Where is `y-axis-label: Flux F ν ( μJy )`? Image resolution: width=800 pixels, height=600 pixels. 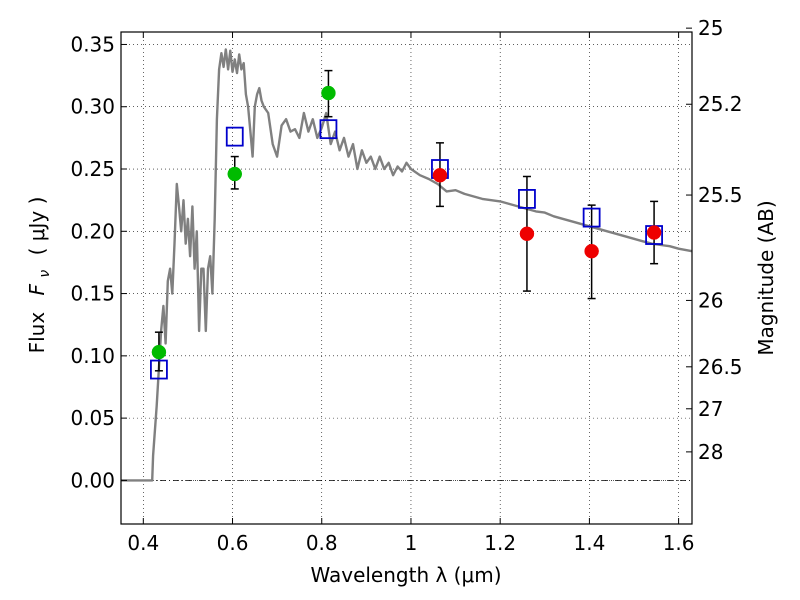
y-axis-label: Flux F ν ( μJy ) is located at coordinates (39, 275).